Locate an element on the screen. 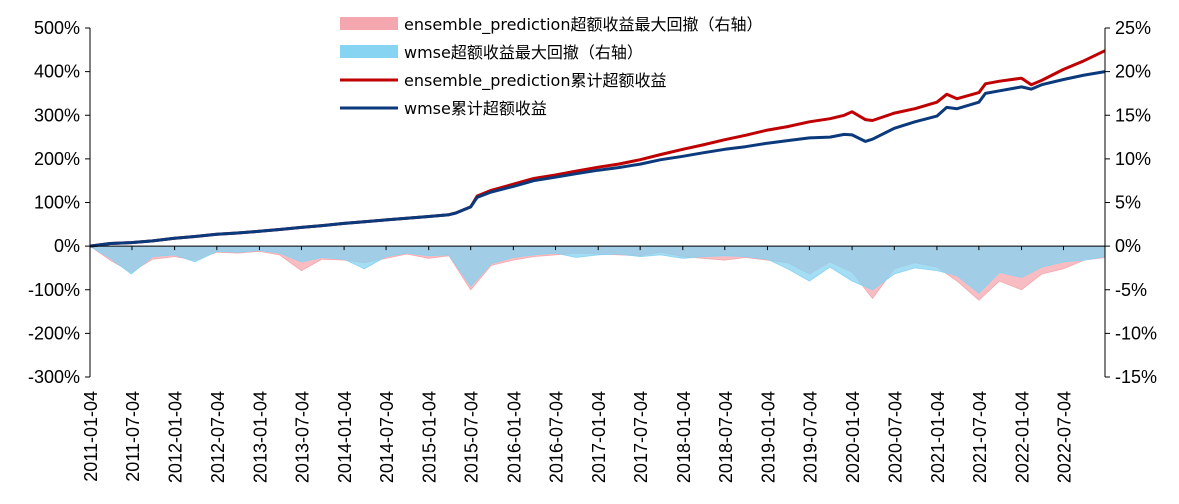  y-left-tick-label: 200% is located at coordinates (57, 159).